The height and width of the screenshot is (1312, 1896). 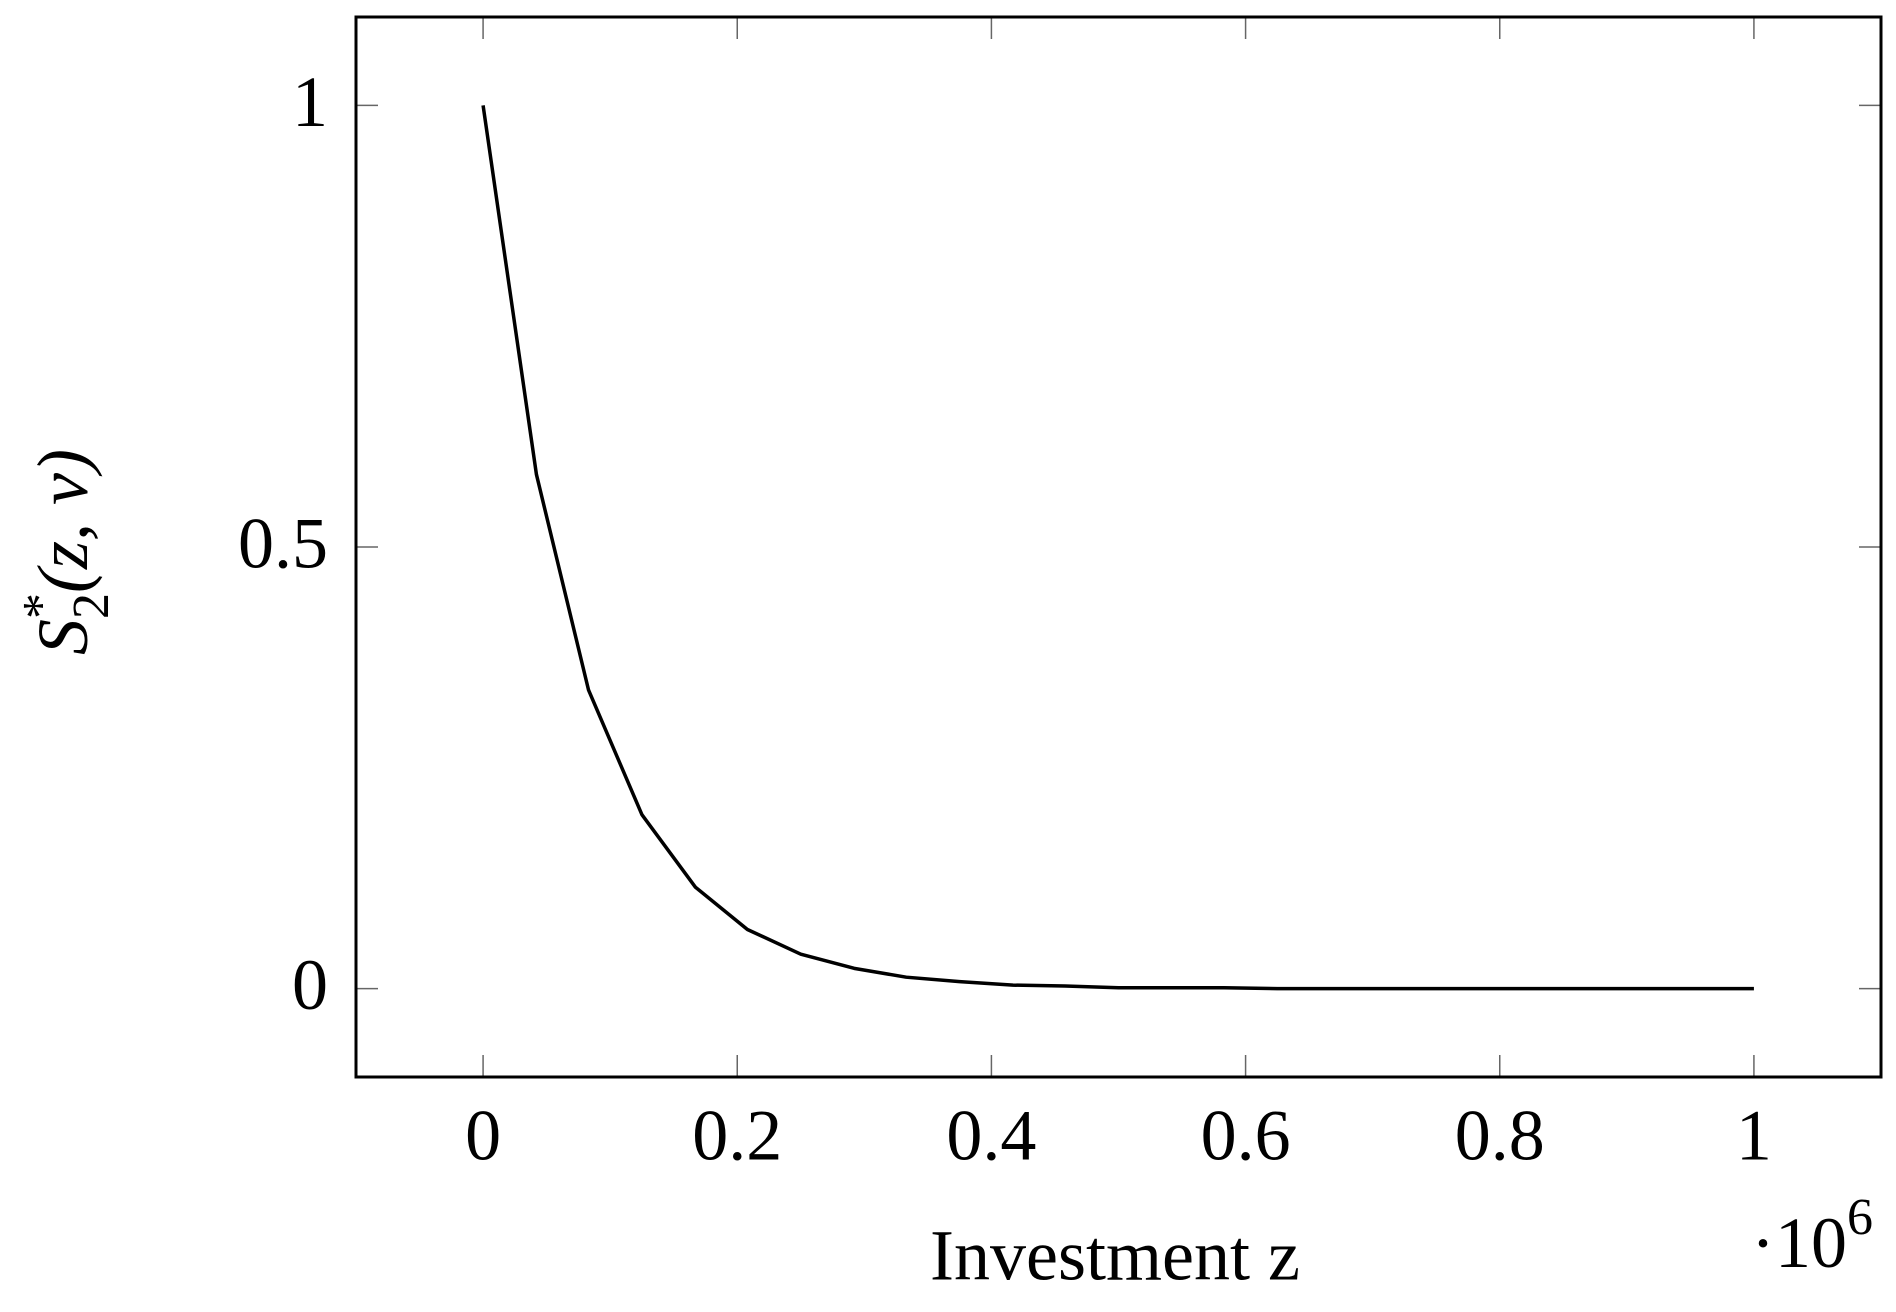 What do you see at coordinates (1246, 1136) in the screenshot?
I see `x-tick-label: 0.6` at bounding box center [1246, 1136].